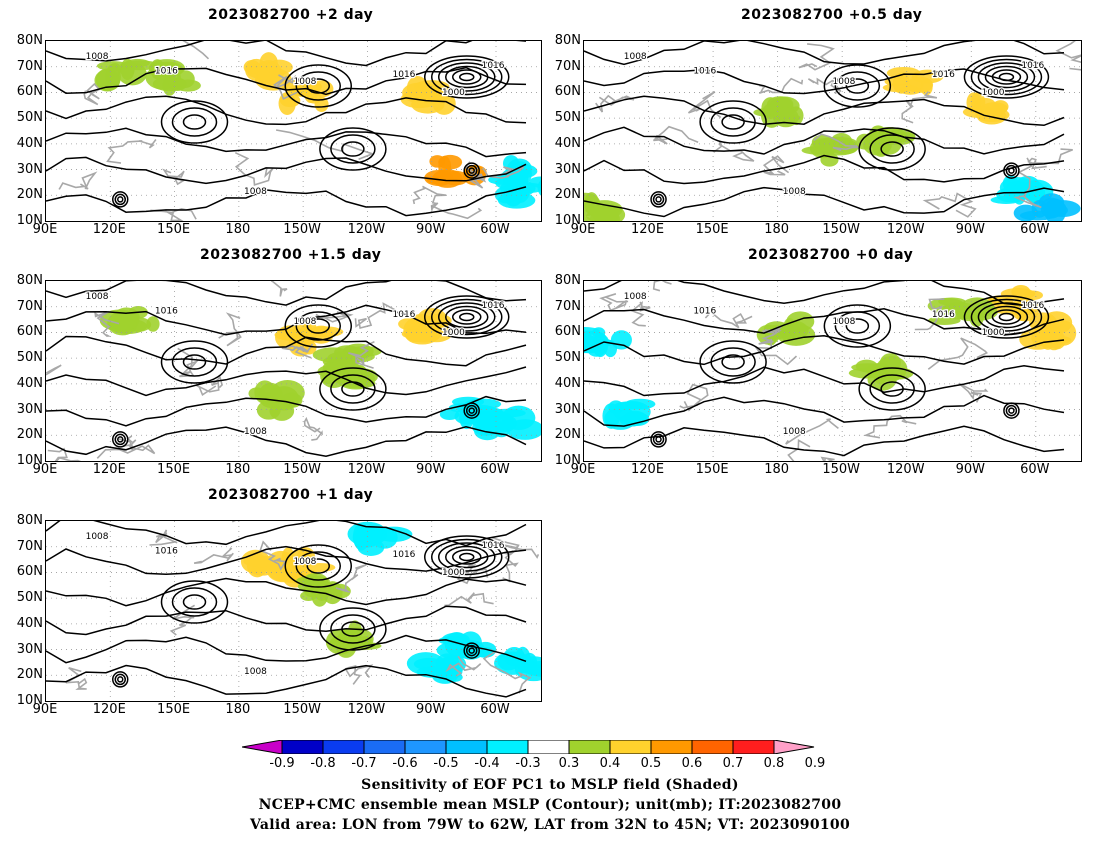  Describe the element at coordinates (692, 763) in the screenshot. I see `colorbar-tick-label: 0.6` at that location.